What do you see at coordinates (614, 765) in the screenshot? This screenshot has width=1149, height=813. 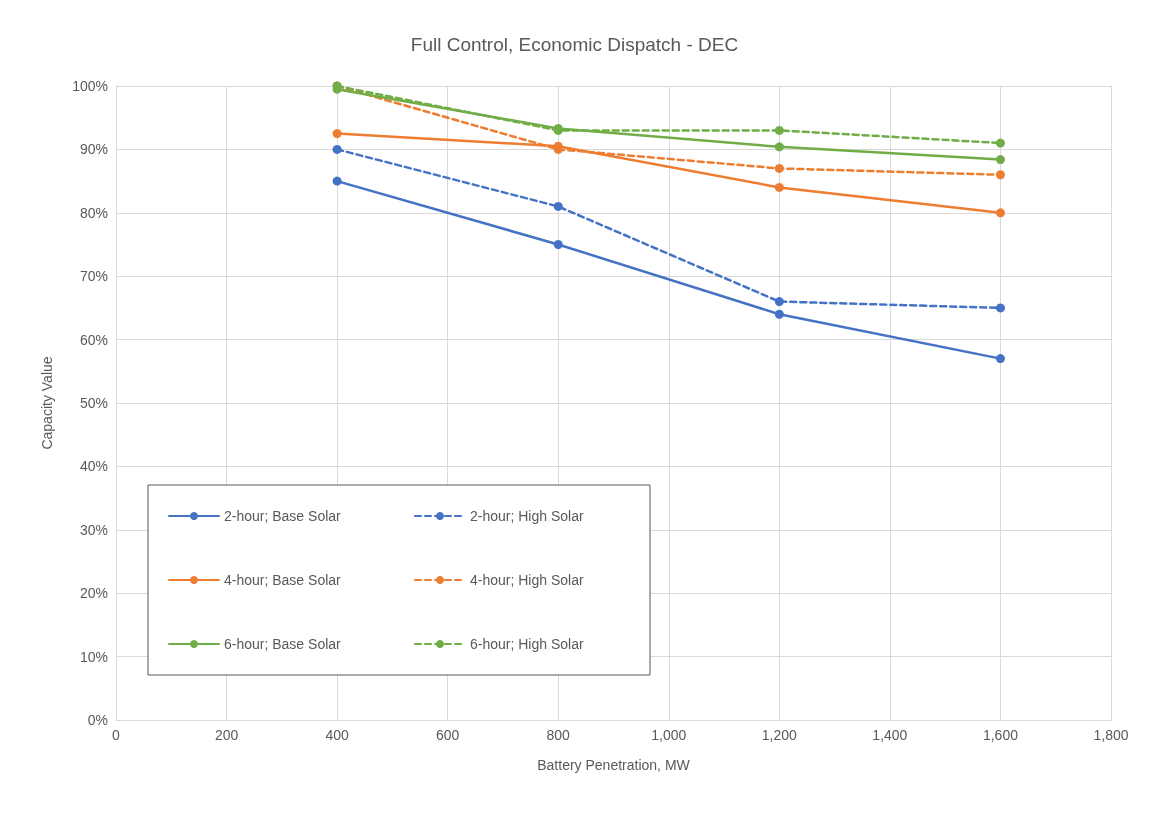 I see `x-axis-title: Battery Penetration, MW` at bounding box center [614, 765].